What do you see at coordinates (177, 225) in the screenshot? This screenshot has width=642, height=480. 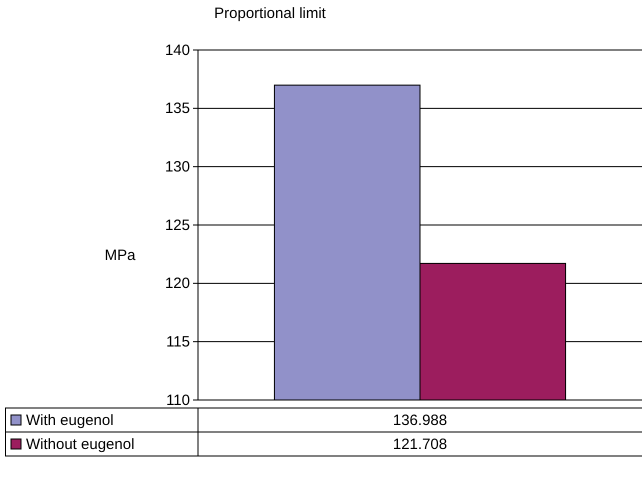 I see `y-tick-label: 125` at bounding box center [177, 225].